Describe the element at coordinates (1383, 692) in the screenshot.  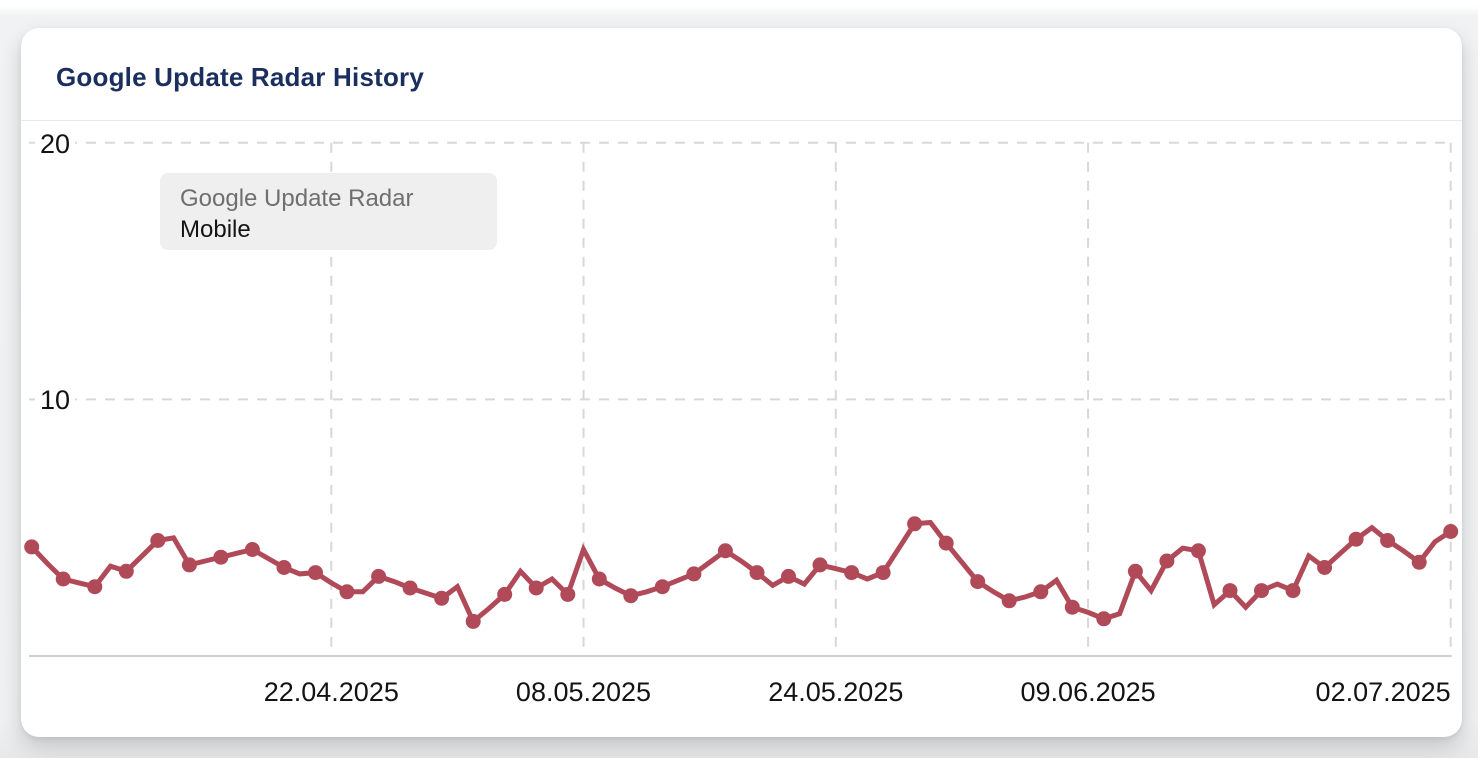
I see `x-axis-tick-4: 02.07.2025` at that location.